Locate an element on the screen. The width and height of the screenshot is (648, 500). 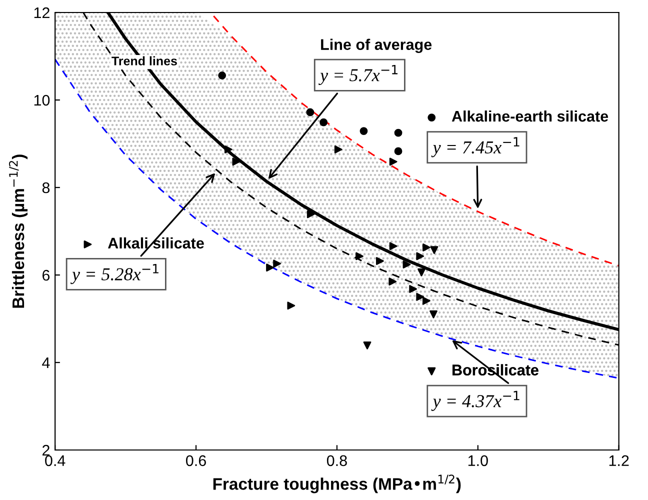
annotation: Trend lines is located at coordinates (144, 61).